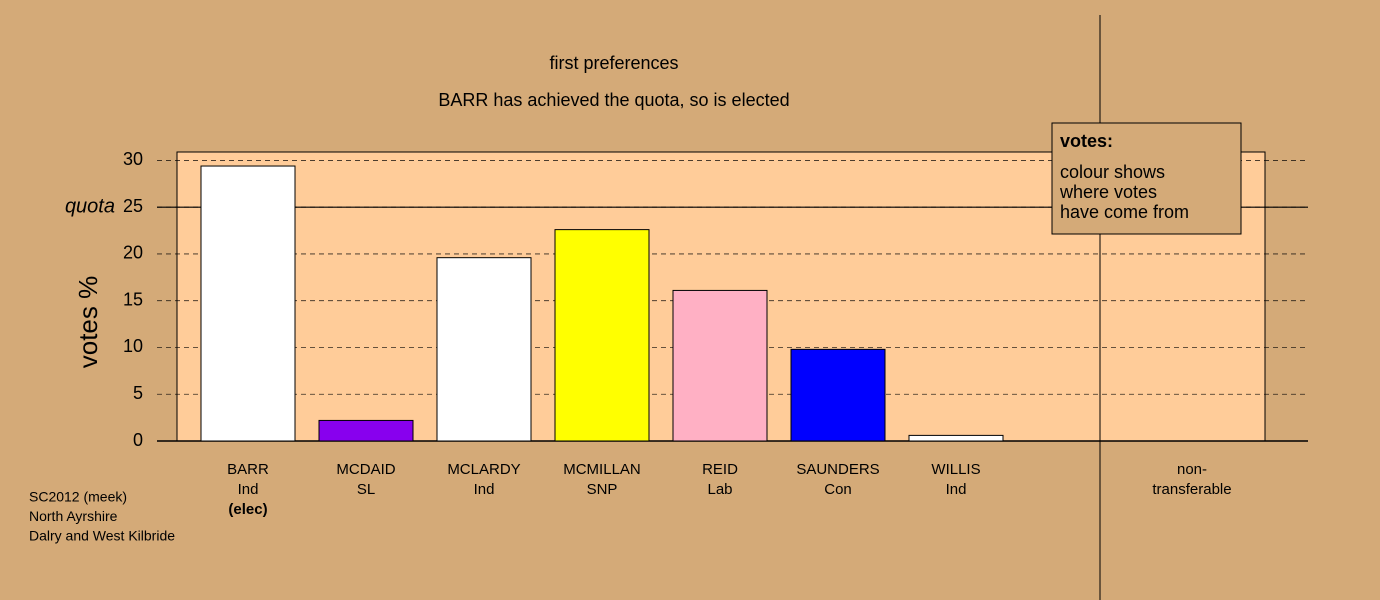  What do you see at coordinates (483, 469) in the screenshot?
I see `x-tick-label: MCLARDY` at bounding box center [483, 469].